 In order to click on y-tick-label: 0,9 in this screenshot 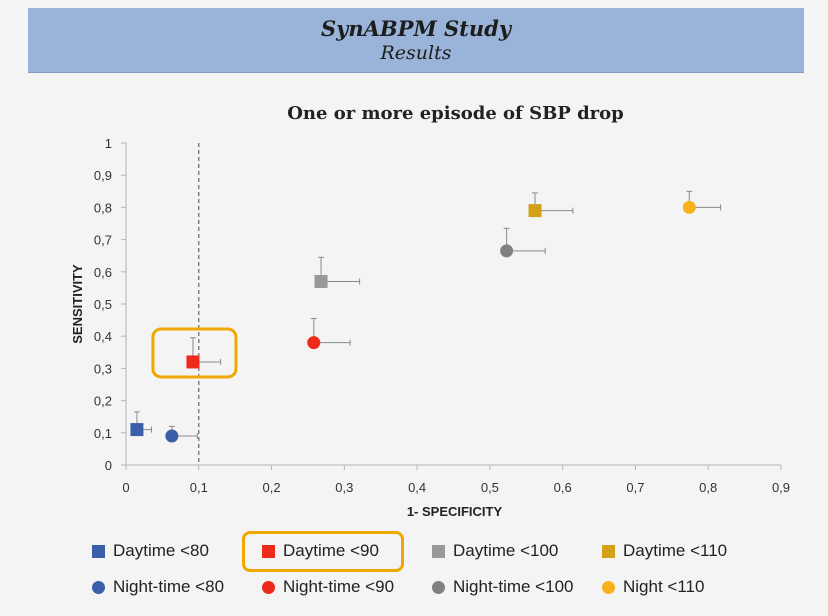, I will do `click(103, 175)`.